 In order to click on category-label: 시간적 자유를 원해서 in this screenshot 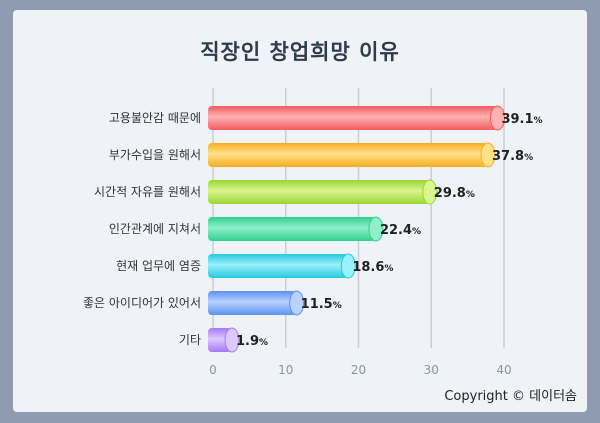, I will do `click(147, 192)`.